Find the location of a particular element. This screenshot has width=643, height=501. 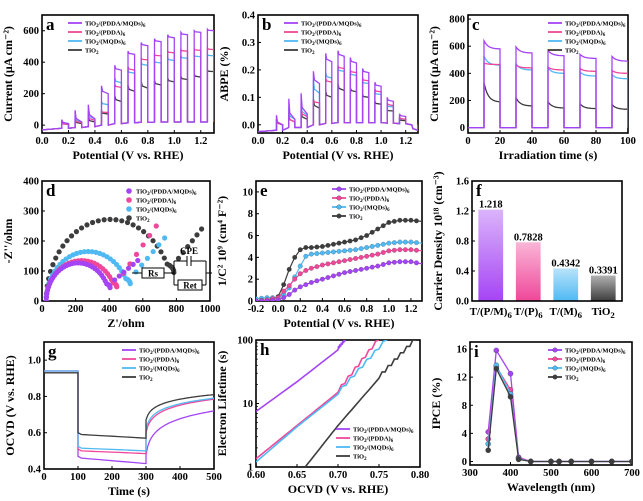

x-tick-label: 200 is located at coordinates (112, 477).